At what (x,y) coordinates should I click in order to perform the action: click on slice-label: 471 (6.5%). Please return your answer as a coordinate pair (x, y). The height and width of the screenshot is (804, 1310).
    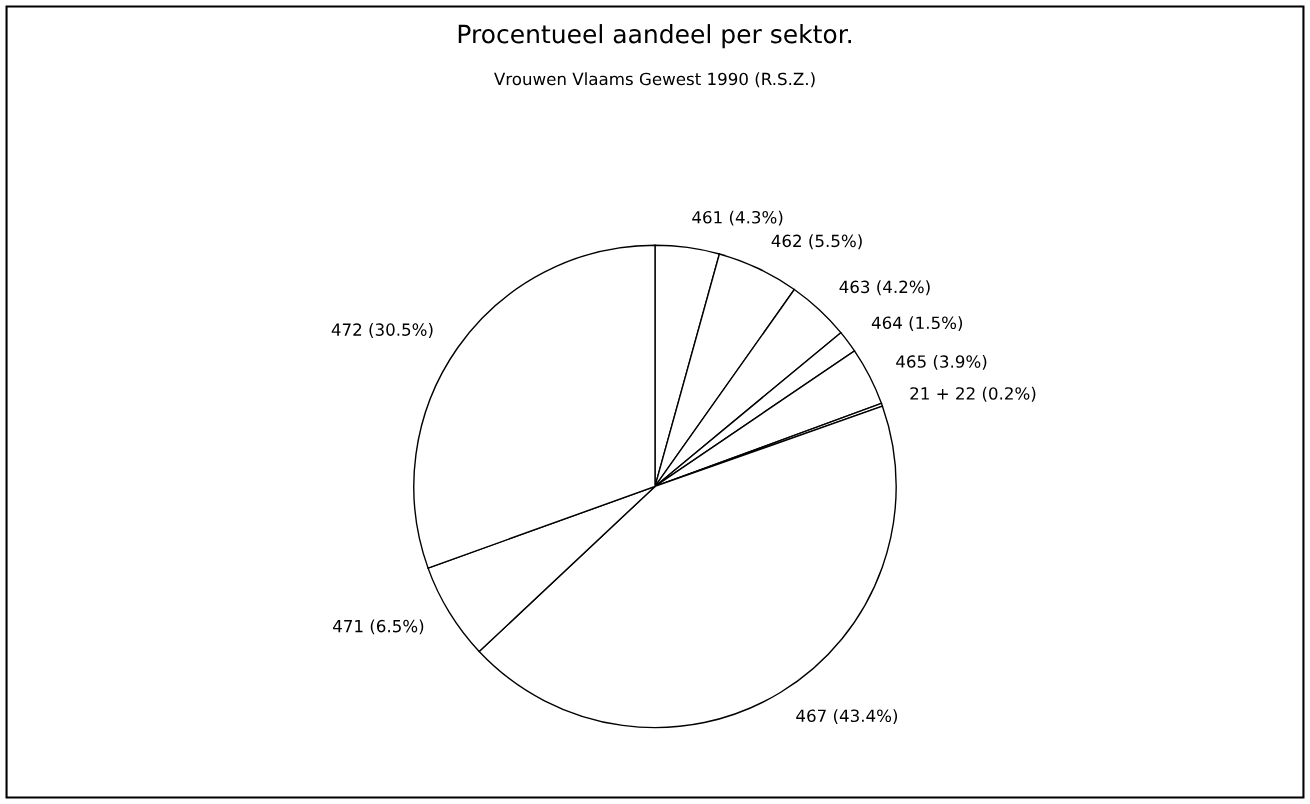
    Looking at the image, I should click on (378, 627).